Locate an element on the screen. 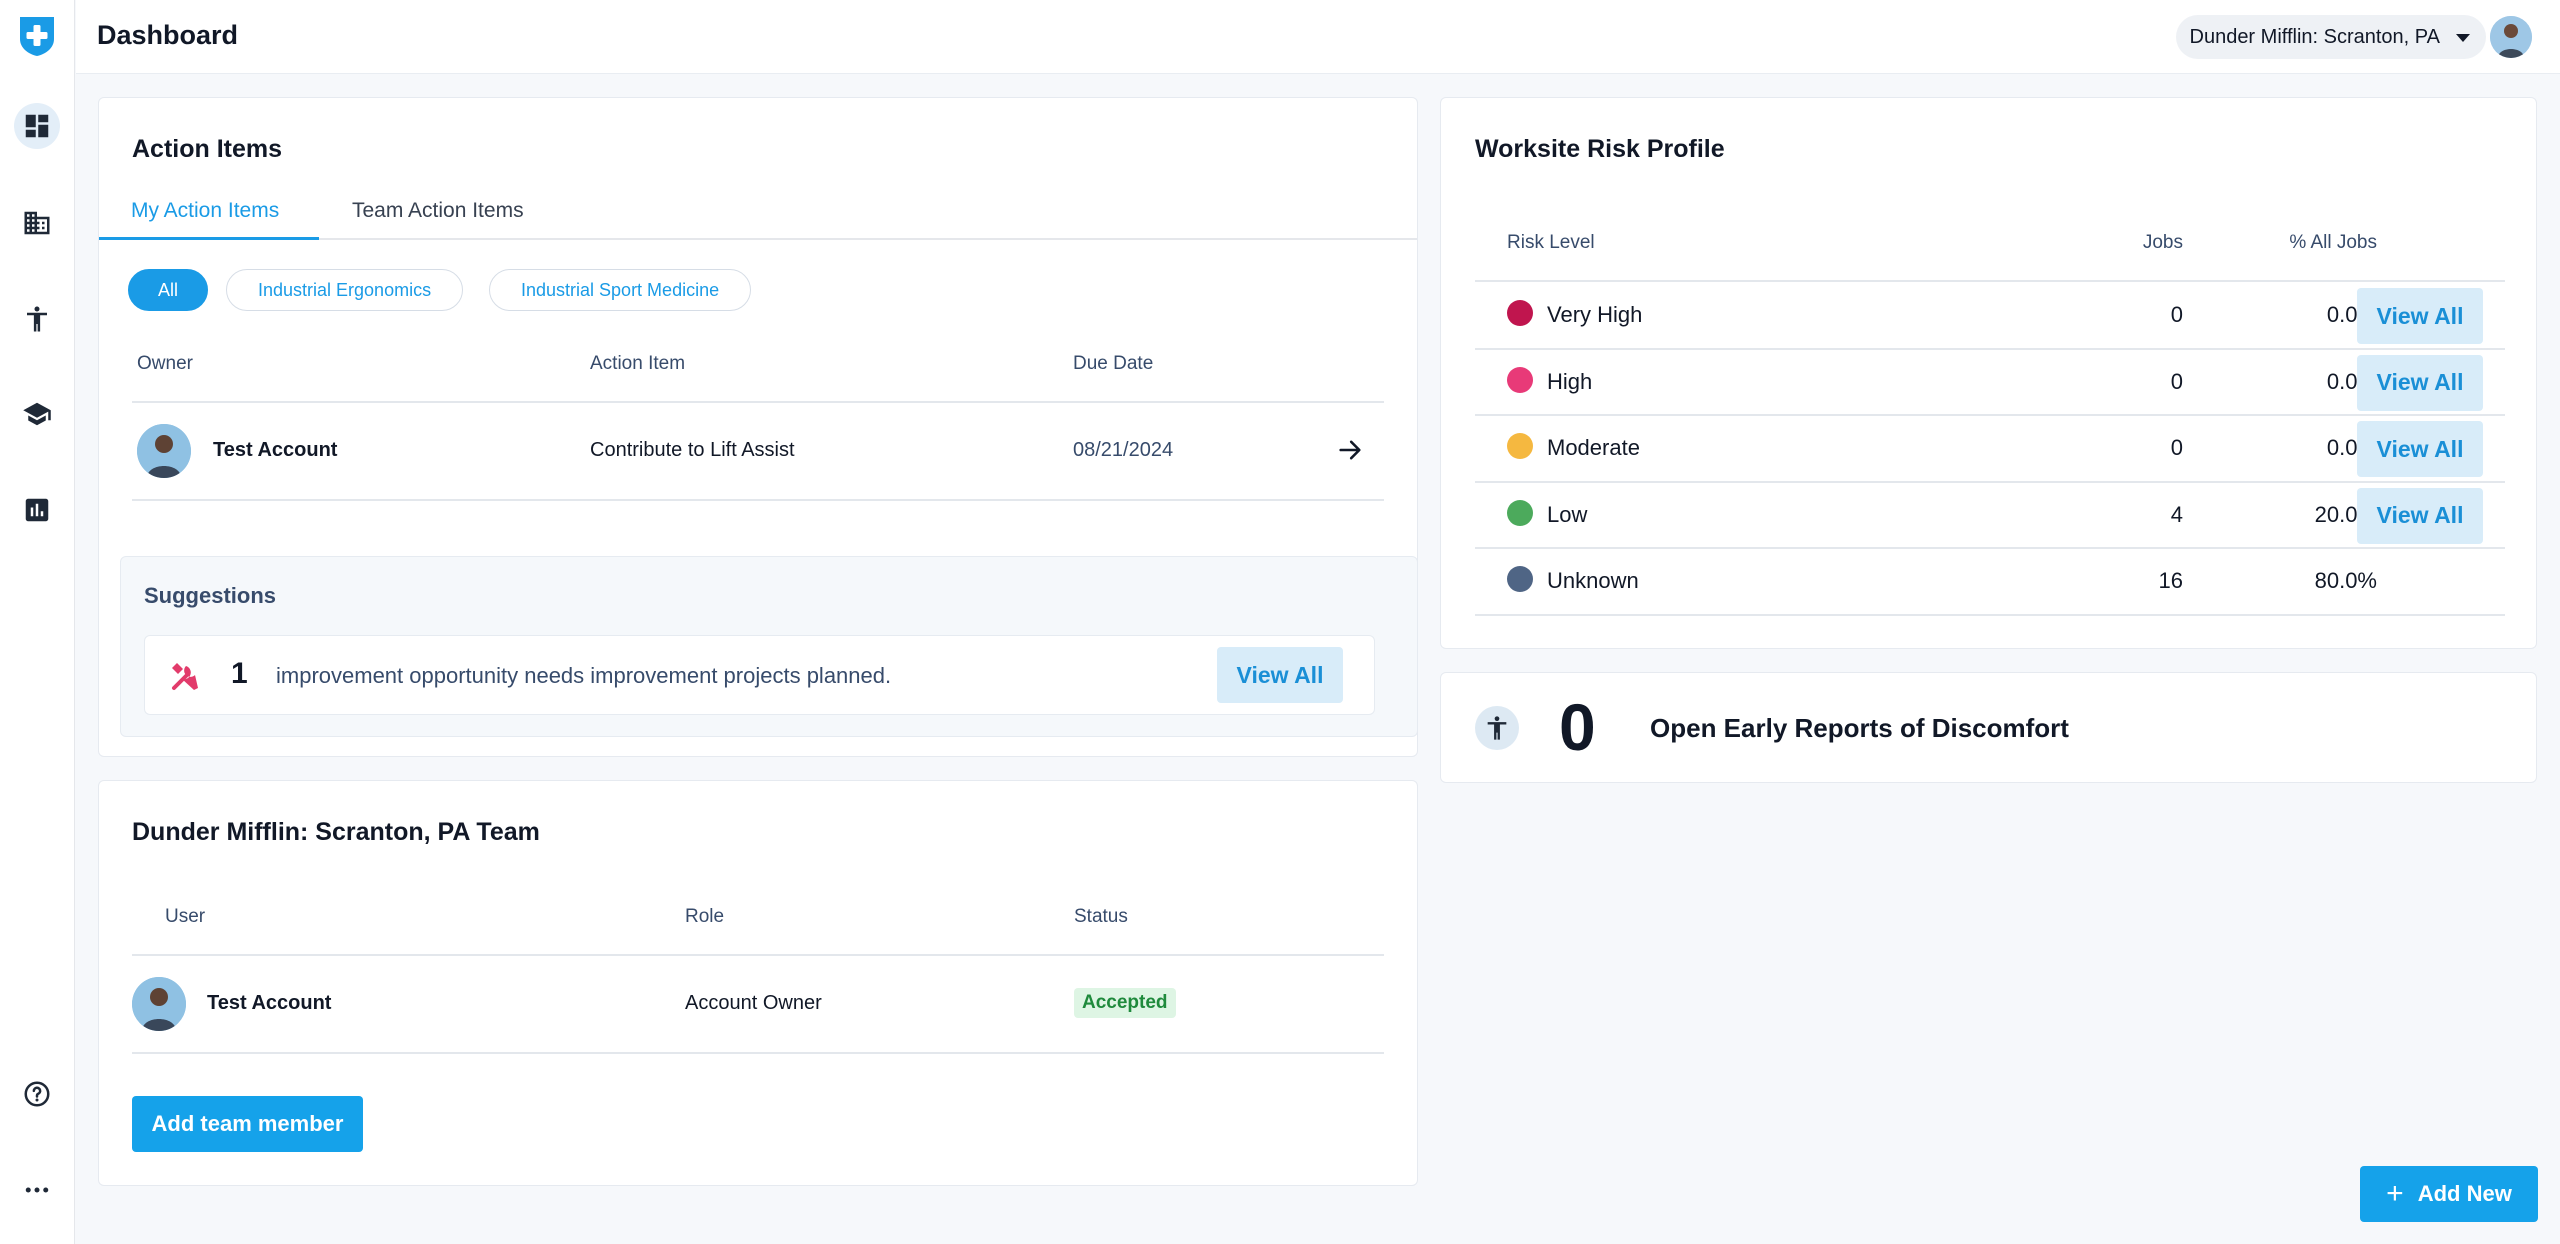 The width and height of the screenshot is (2560, 1244). org-selector-label: Dunder Mifflin: Scranton, PA is located at coordinates (2315, 37).